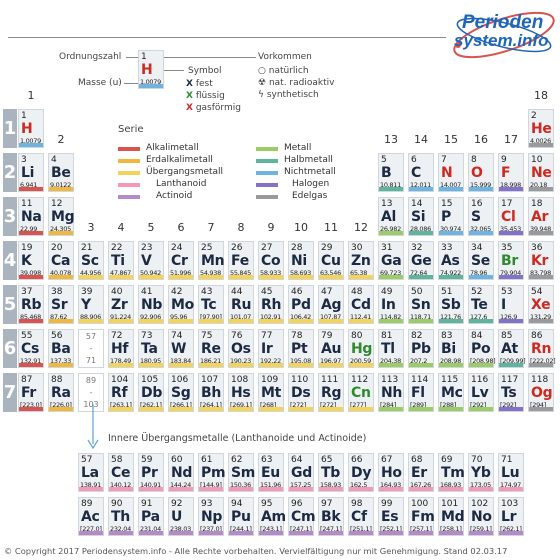 Image resolution: width=560 pixels, height=560 pixels. Describe the element at coordinates (271, 260) in the screenshot. I see `element-cell-co: 27 Co 58,933` at that location.